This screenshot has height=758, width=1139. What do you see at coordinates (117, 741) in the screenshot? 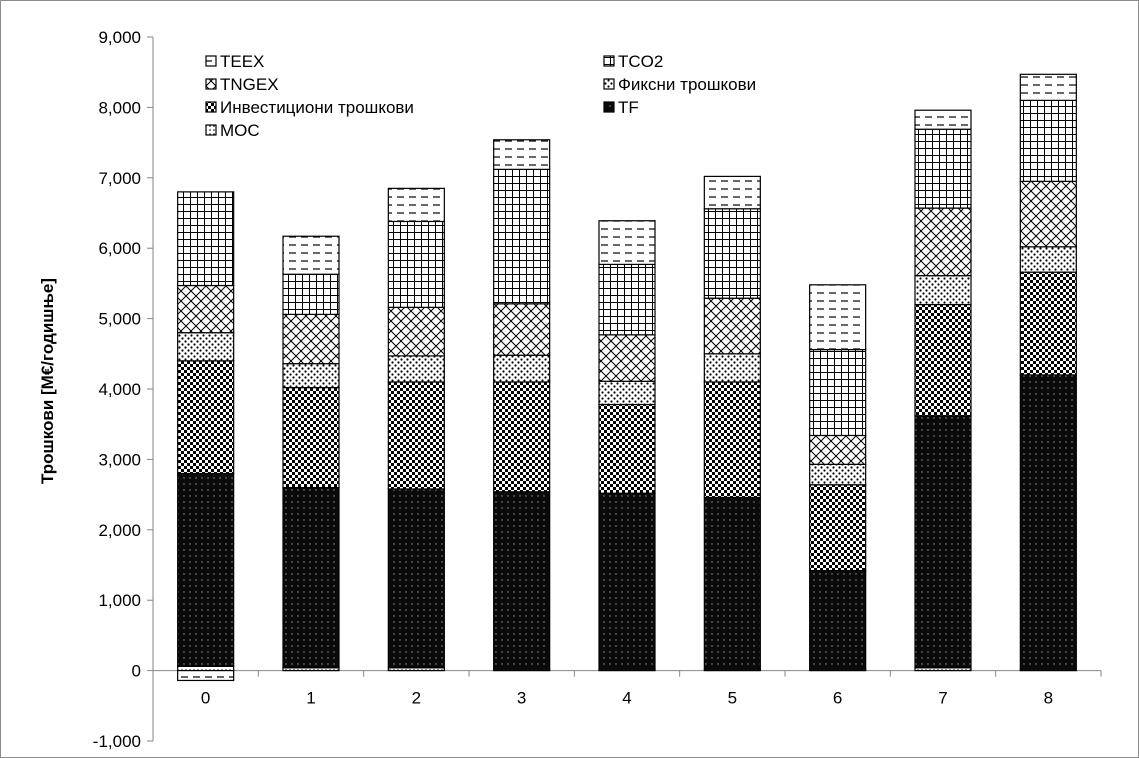
I see `y-tick-label: -1,000` at bounding box center [117, 741].